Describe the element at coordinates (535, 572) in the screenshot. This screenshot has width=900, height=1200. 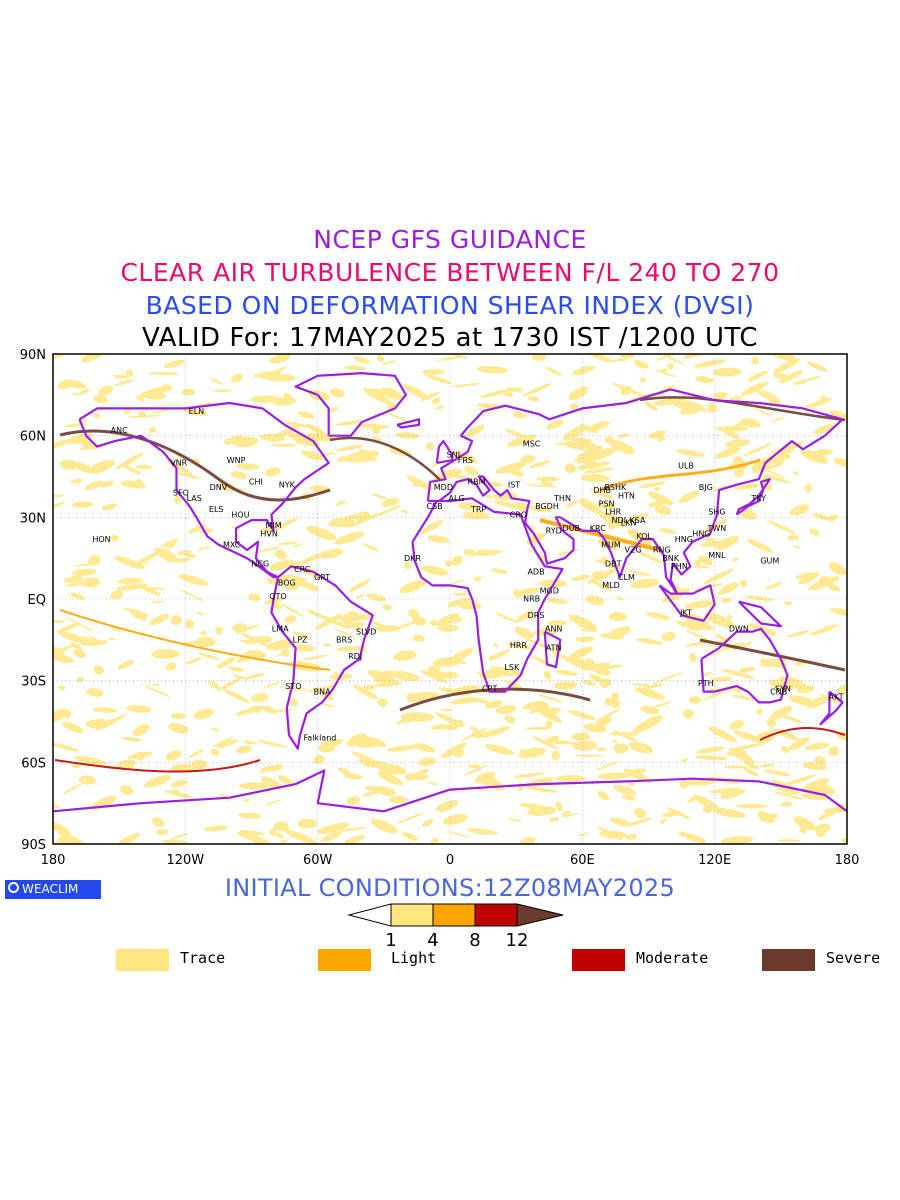
I see `station-label: ADB` at that location.